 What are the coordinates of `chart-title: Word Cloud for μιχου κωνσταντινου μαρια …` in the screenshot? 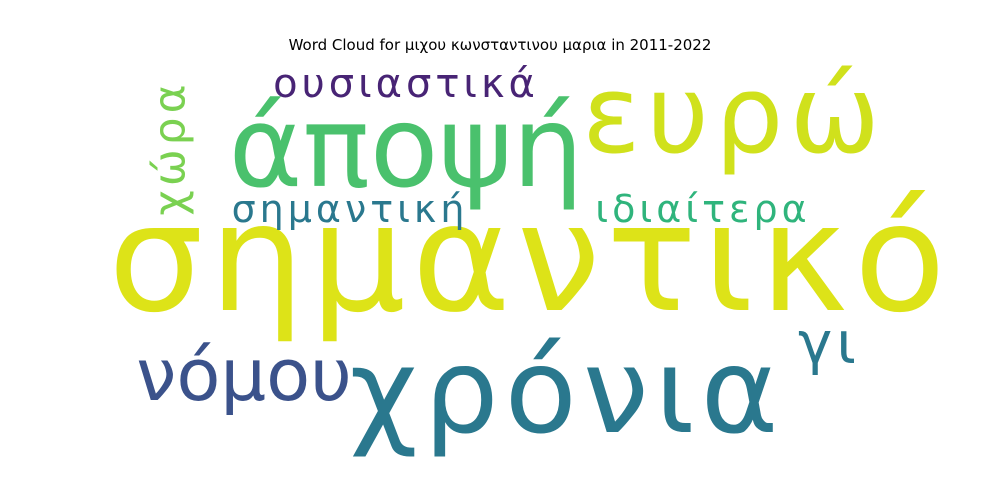 It's located at (500, 45).